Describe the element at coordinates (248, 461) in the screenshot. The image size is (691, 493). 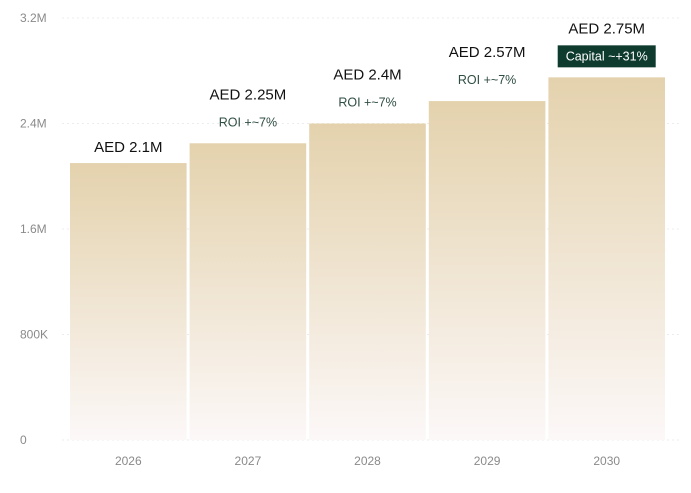
I see `x-tick-label: 2027` at that location.